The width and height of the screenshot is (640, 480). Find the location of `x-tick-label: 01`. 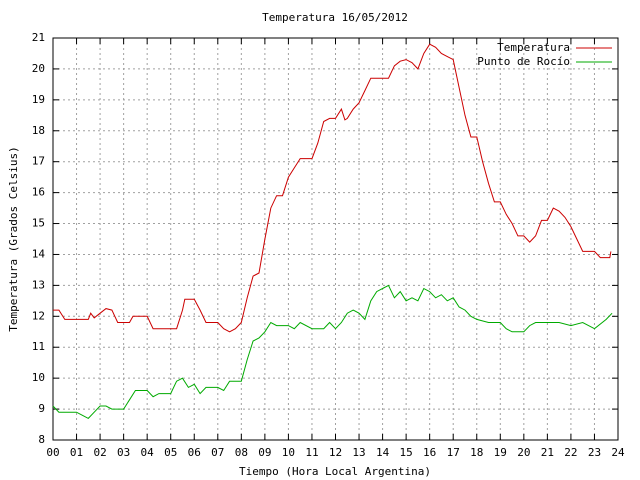

x-tick-label: 01 is located at coordinates (76, 452).